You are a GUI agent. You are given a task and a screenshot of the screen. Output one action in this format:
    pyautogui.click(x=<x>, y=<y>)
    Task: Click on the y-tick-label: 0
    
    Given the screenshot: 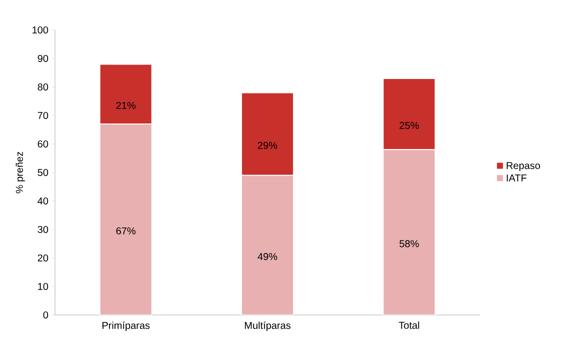 What is the action you would take?
    pyautogui.click(x=45, y=315)
    